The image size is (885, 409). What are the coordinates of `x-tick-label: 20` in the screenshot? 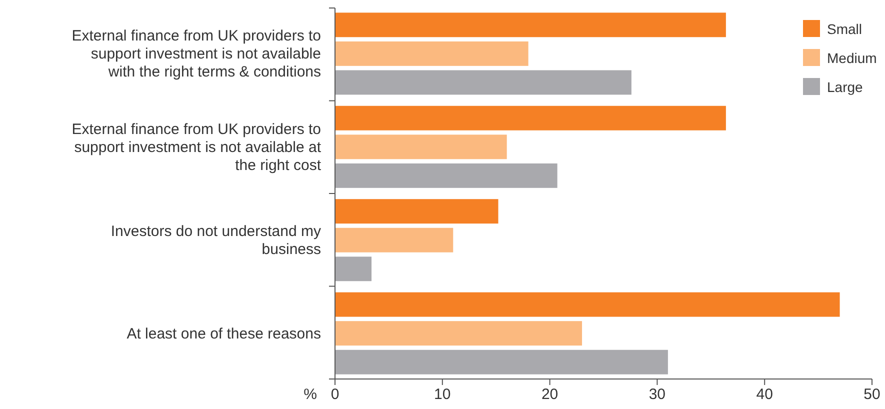 It's located at (549, 394).